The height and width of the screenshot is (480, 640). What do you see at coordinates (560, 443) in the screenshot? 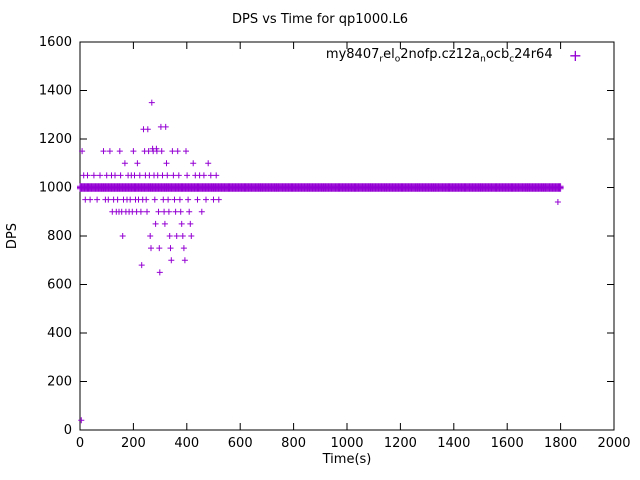
I see `x-tick-label: 1800` at bounding box center [560, 443].